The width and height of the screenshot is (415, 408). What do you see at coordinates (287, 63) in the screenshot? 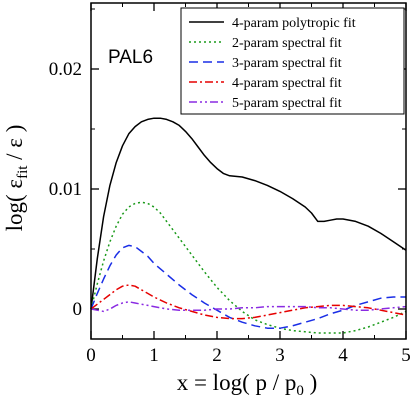
I see `legend-label-3: 3-param spectral fit` at bounding box center [287, 63].